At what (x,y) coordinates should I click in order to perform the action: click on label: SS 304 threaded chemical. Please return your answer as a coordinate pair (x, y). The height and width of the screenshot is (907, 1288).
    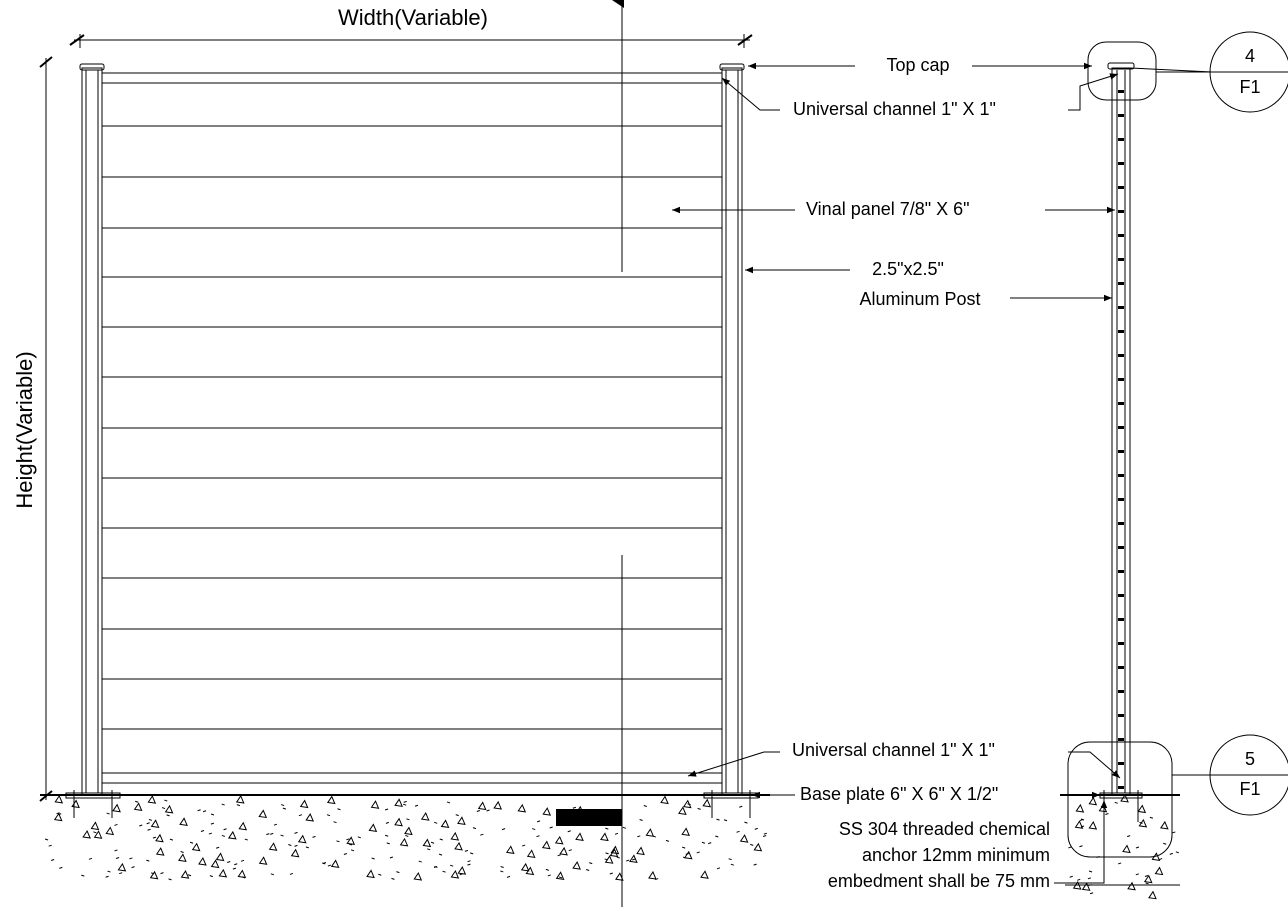
    Looking at the image, I should click on (944, 829).